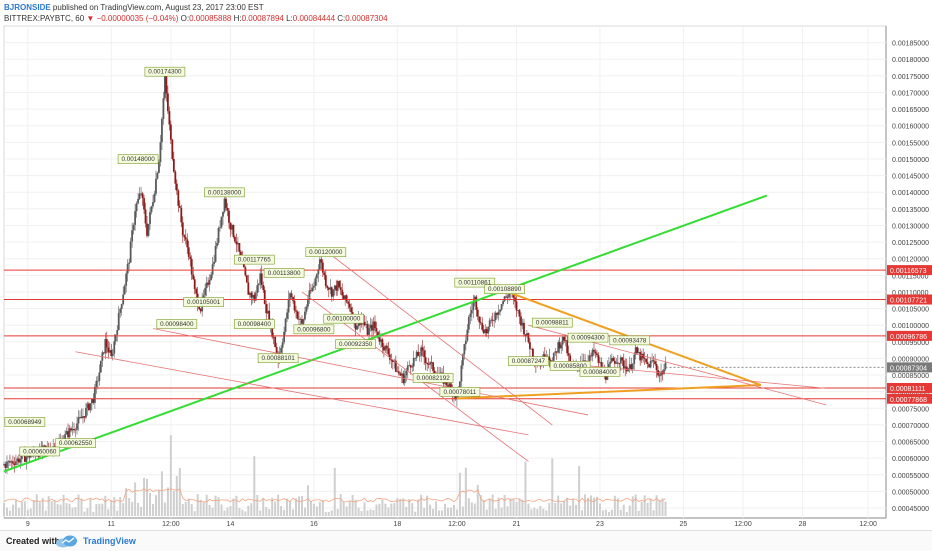 The image size is (932, 551). What do you see at coordinates (442, 340) in the screenshot?
I see `channel-line` at bounding box center [442, 340].